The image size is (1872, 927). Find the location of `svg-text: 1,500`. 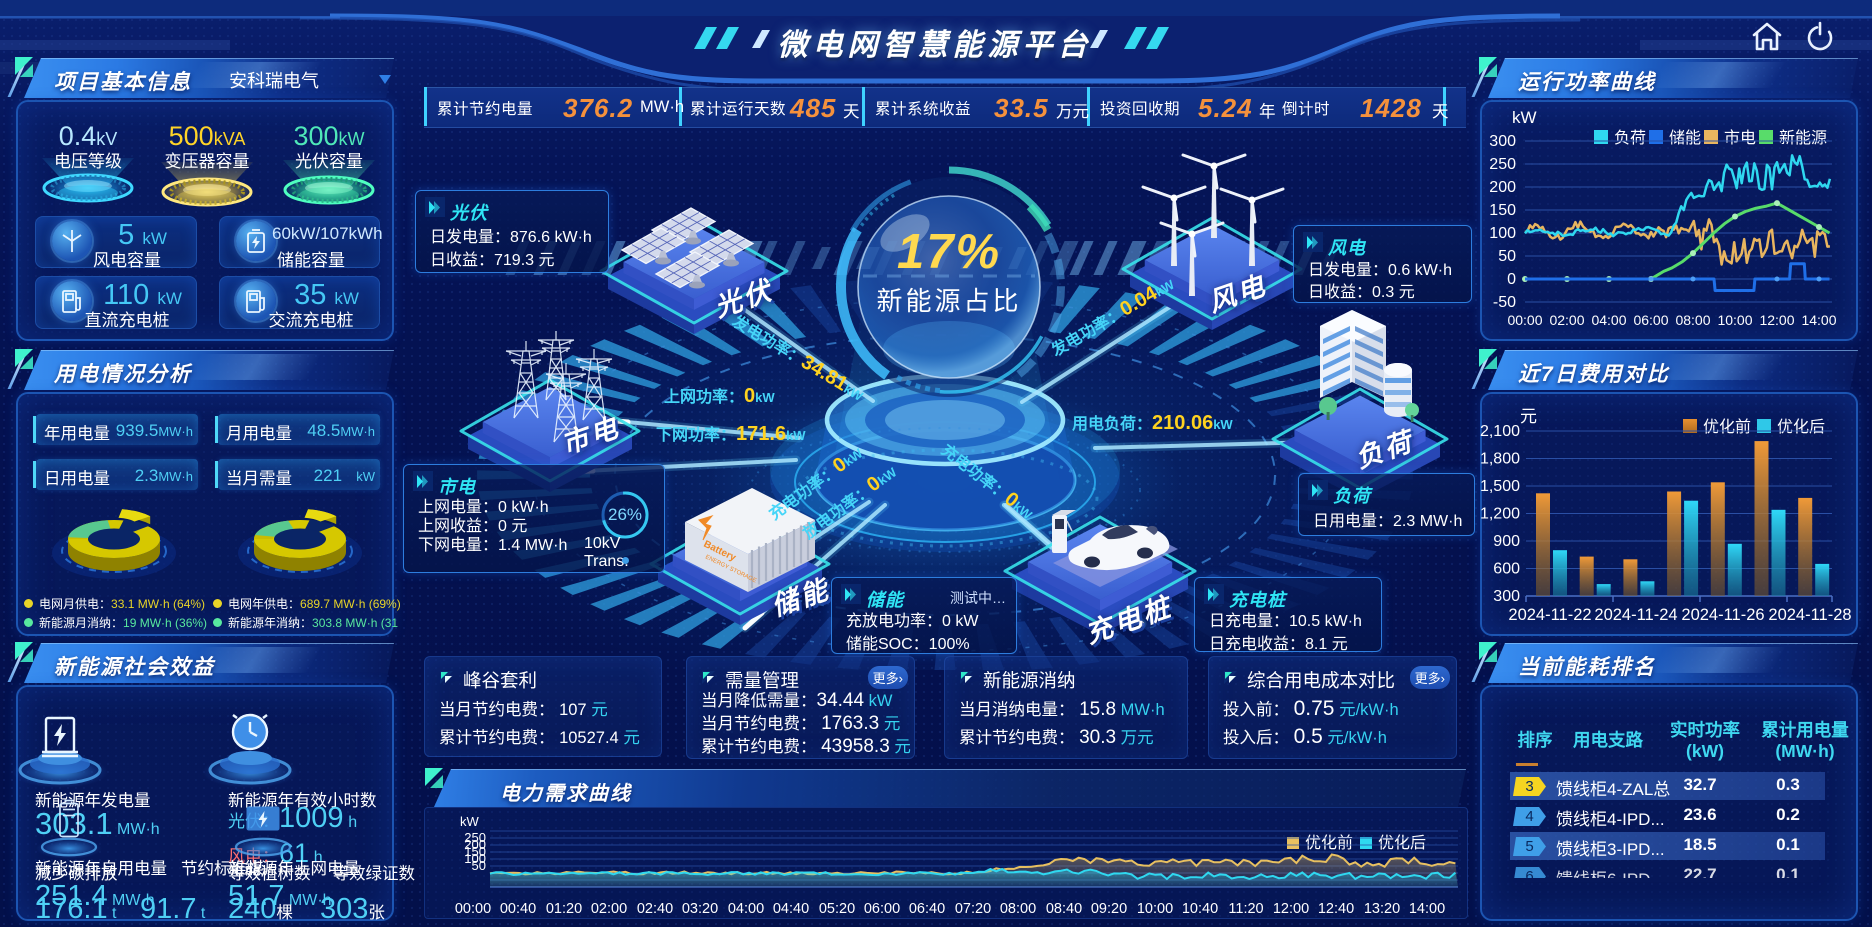

svg-text: 1,500 is located at coordinates (1500, 486).